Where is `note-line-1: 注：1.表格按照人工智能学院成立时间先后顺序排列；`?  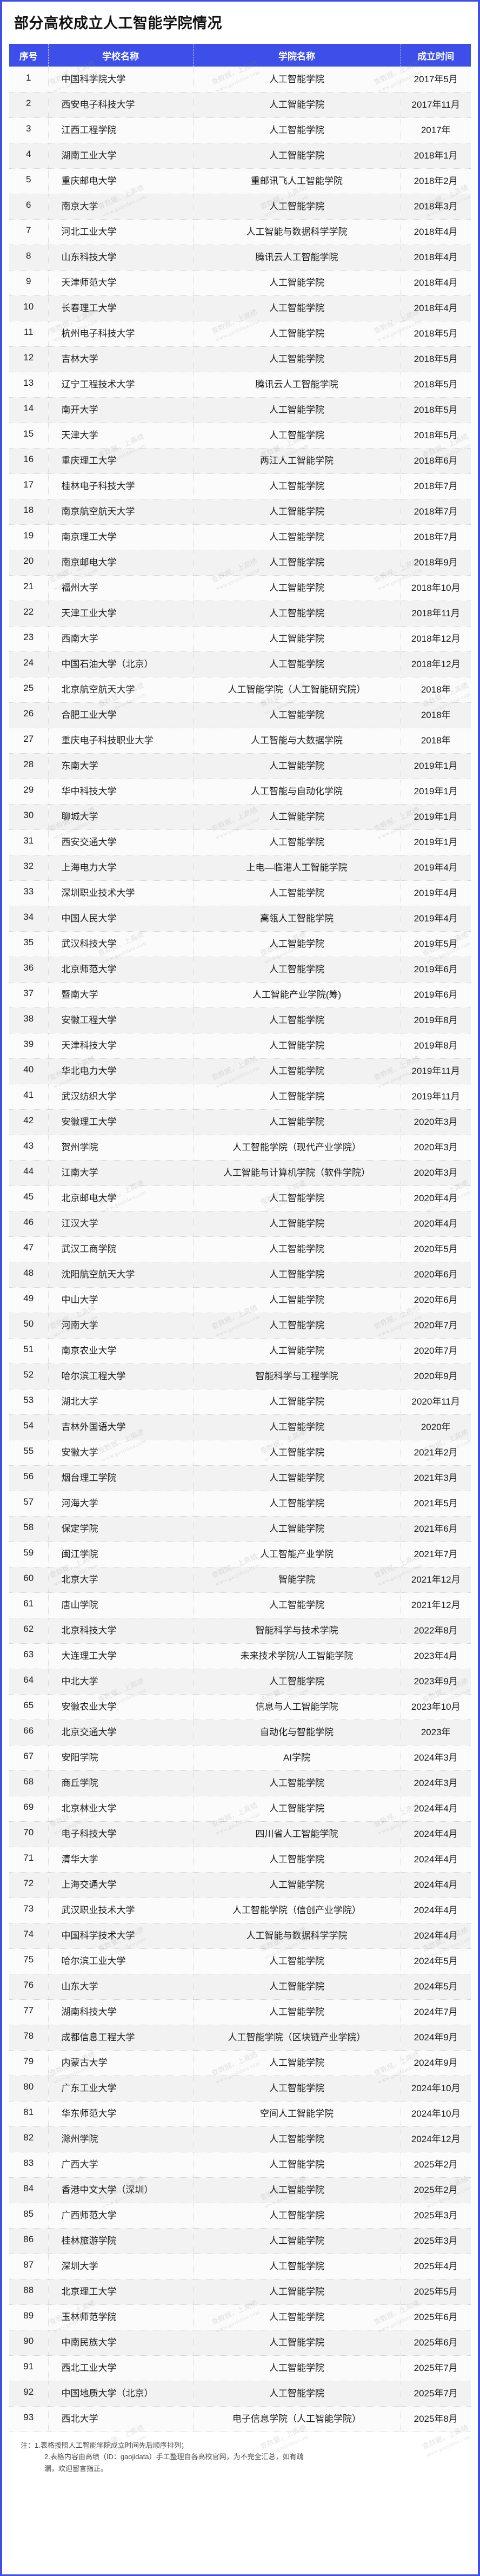 note-line-1: 注：1.表格按照人工智能学院成立时间先后顺序排列； is located at coordinates (105, 2445).